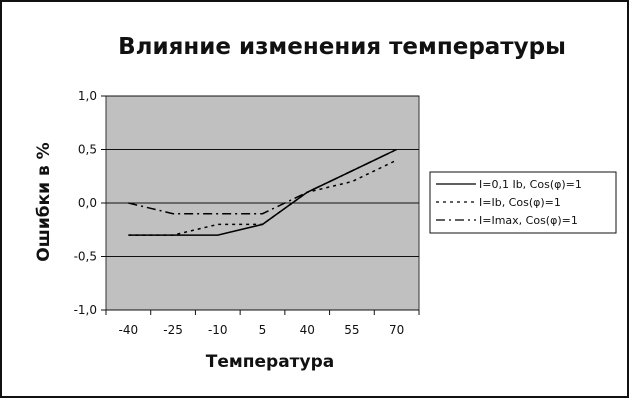  Describe the element at coordinates (520, 202) in the screenshot. I see `legend-label: I=Ib, Cos(φ)=1` at that location.